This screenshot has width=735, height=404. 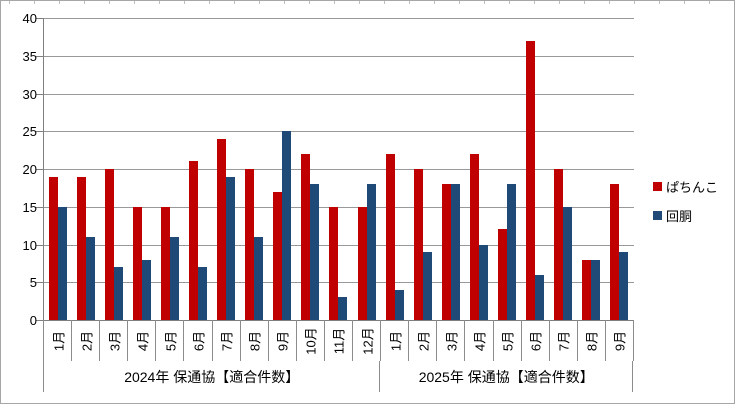 What do you see at coordinates (33, 320) in the screenshot?
I see `y-axis-label: 0` at bounding box center [33, 320].